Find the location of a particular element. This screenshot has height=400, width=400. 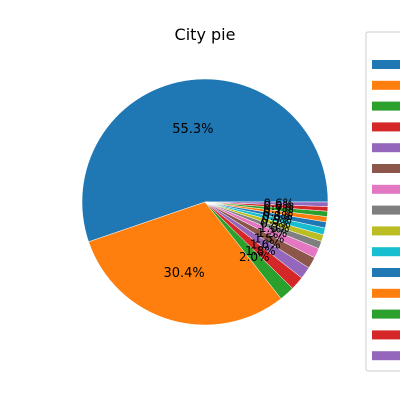

pie-slice-label-15: 0.6% is located at coordinates (279, 203).